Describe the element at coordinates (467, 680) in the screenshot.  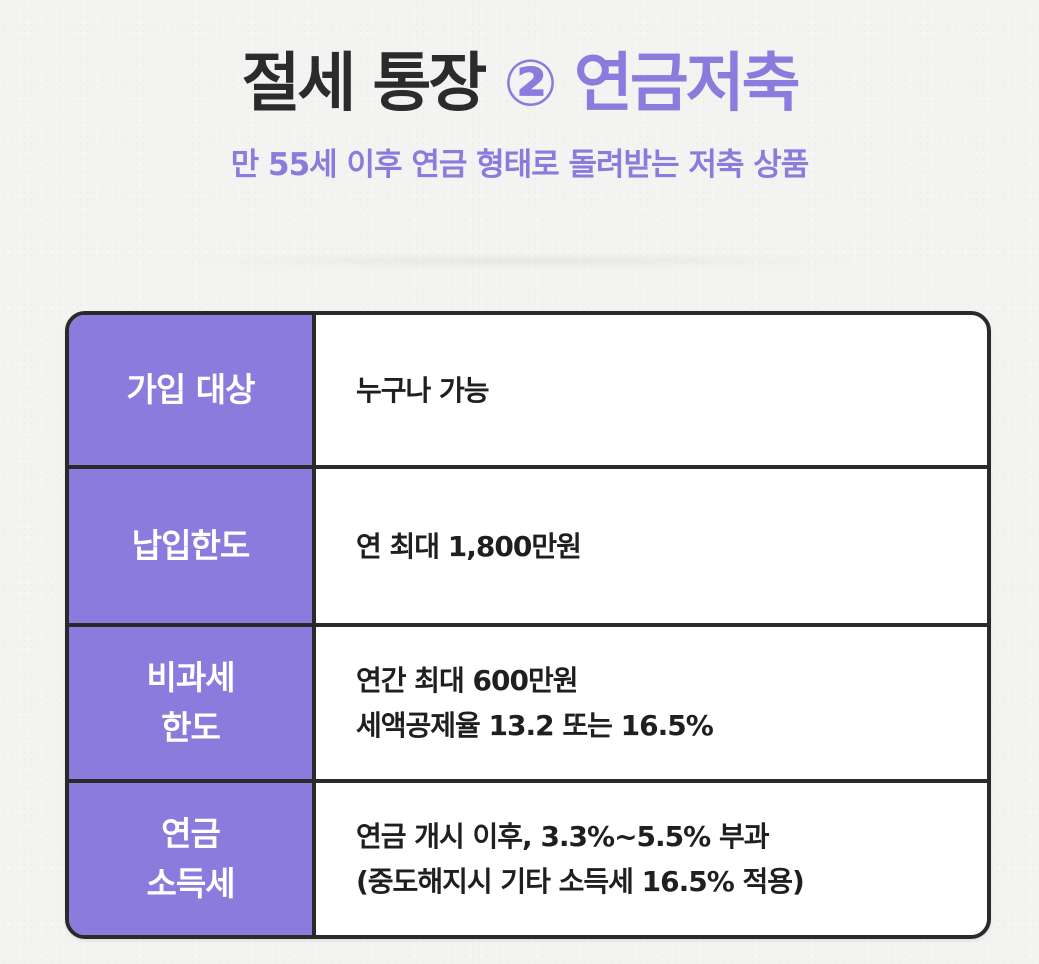
I see `row-value-text: 연간 최대 600만원` at that location.